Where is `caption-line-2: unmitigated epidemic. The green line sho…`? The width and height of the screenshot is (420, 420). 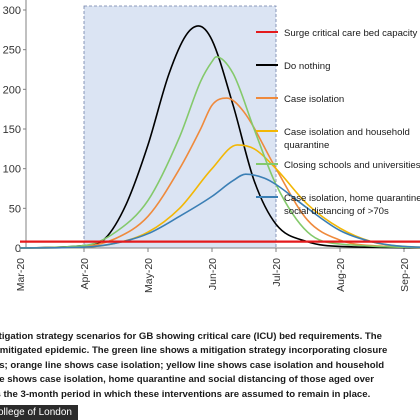
caption-line-2: unmitigated epidemic. The green line sho… is located at coordinates (194, 351).